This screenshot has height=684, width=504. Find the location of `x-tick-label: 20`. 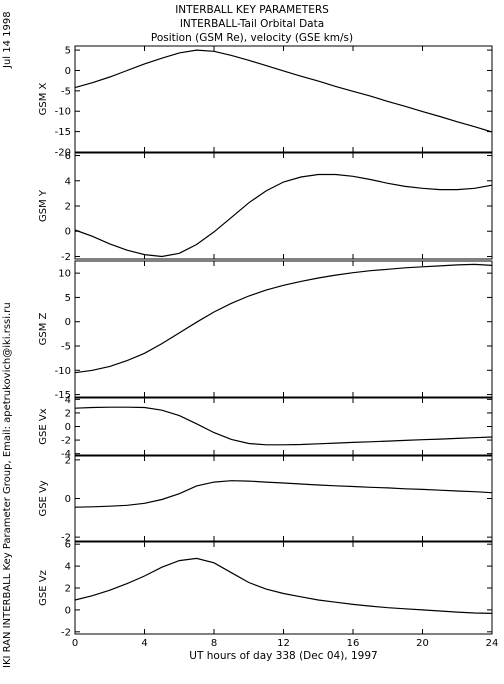

x-tick-label: 20 is located at coordinates (422, 643).